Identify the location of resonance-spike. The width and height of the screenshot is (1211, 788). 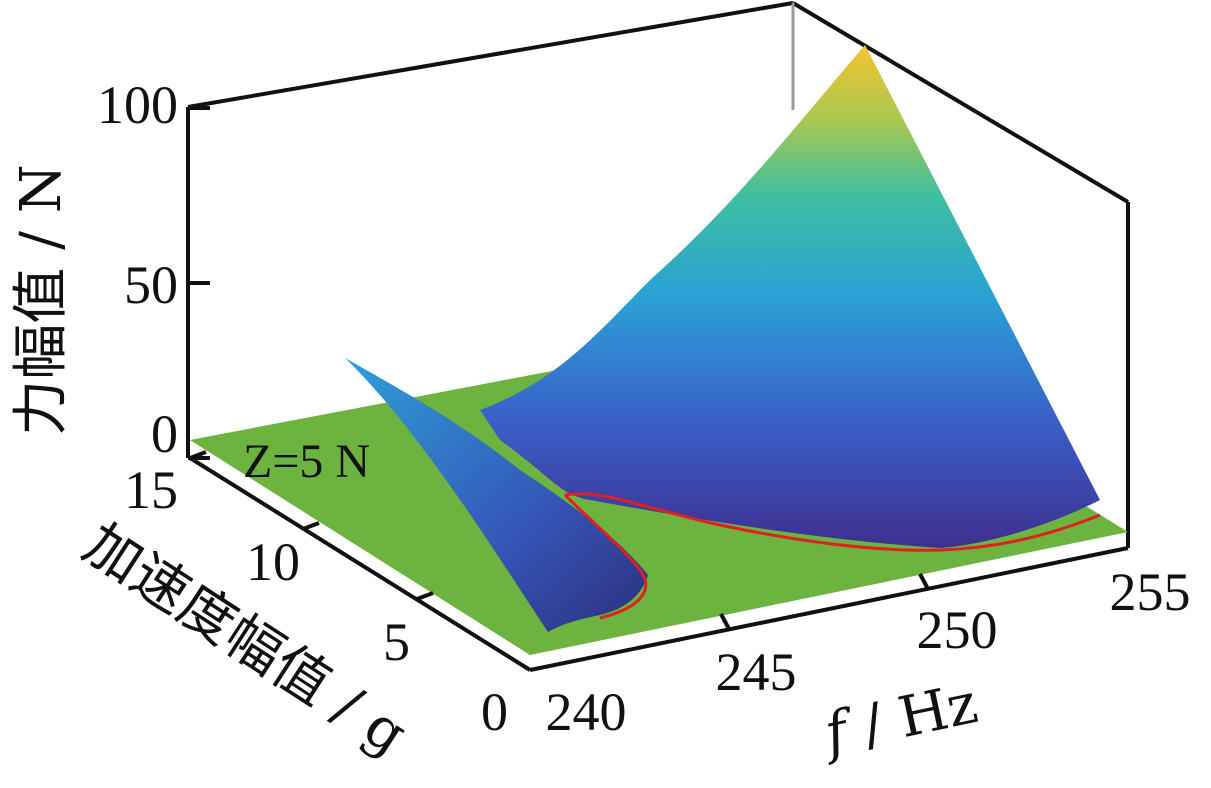
(496, 495).